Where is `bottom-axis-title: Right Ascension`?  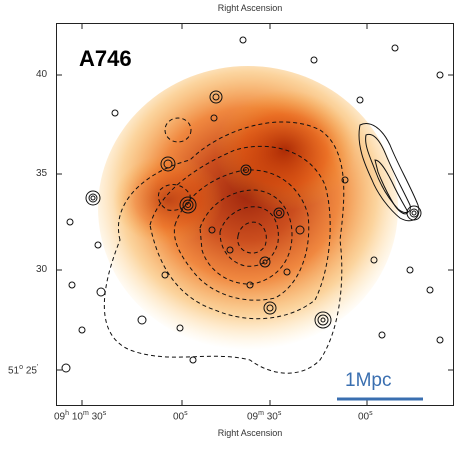
bottom-axis-title: Right Ascension is located at coordinates (250, 433).